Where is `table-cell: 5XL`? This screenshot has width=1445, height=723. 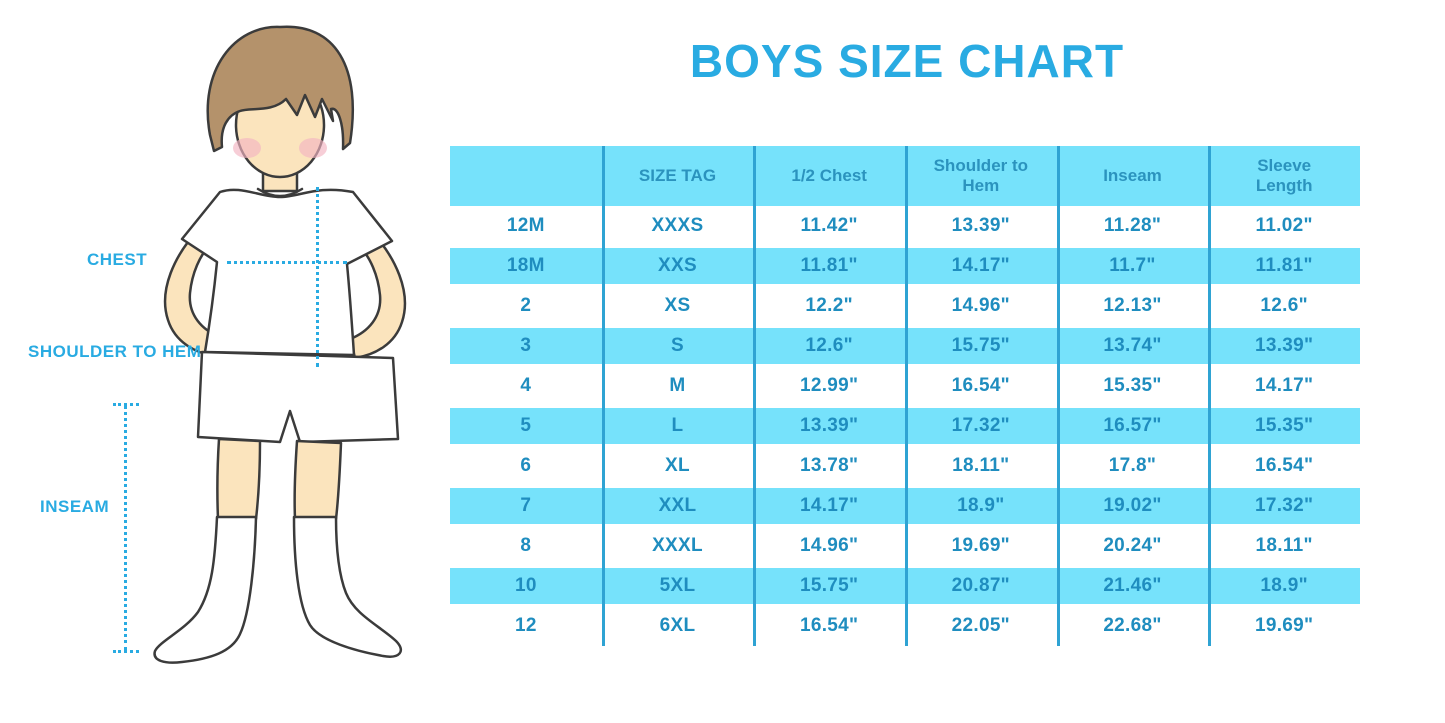
table-cell: 5XL is located at coordinates (677, 585).